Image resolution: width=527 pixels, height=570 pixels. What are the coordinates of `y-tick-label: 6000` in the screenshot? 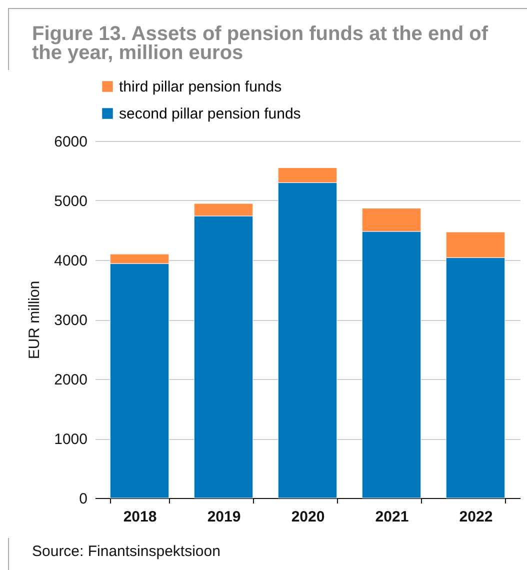 It's located at (71, 142).